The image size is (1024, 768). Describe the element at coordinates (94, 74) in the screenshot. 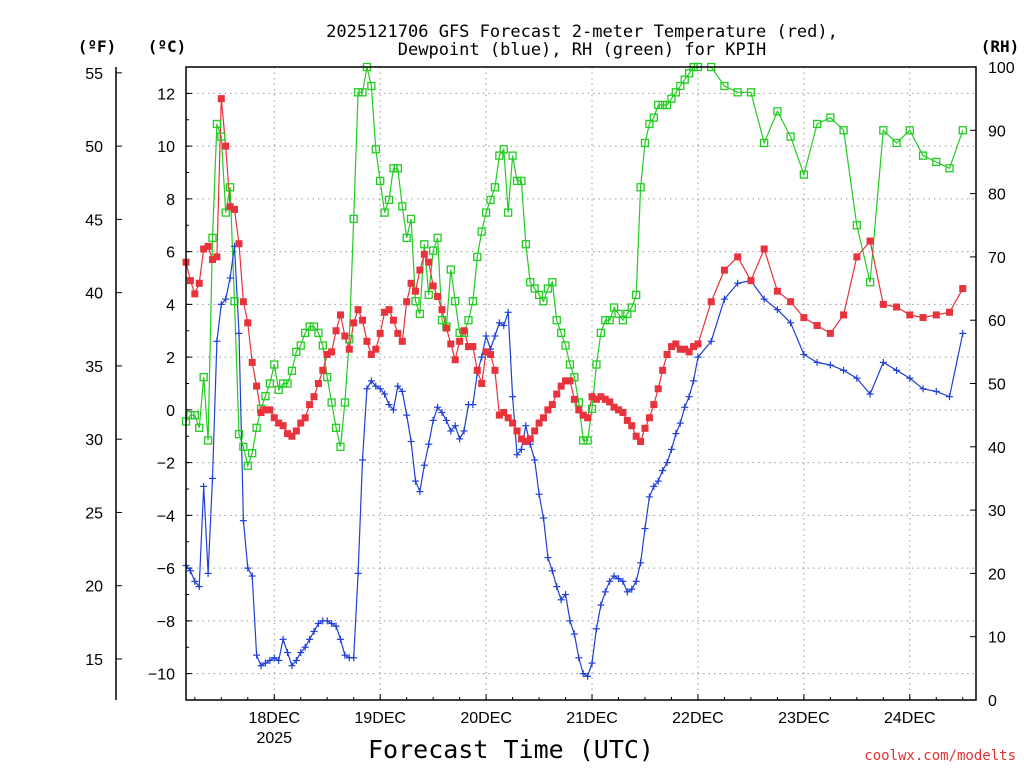

I see `fahrenheit-tick-label: 55` at that location.